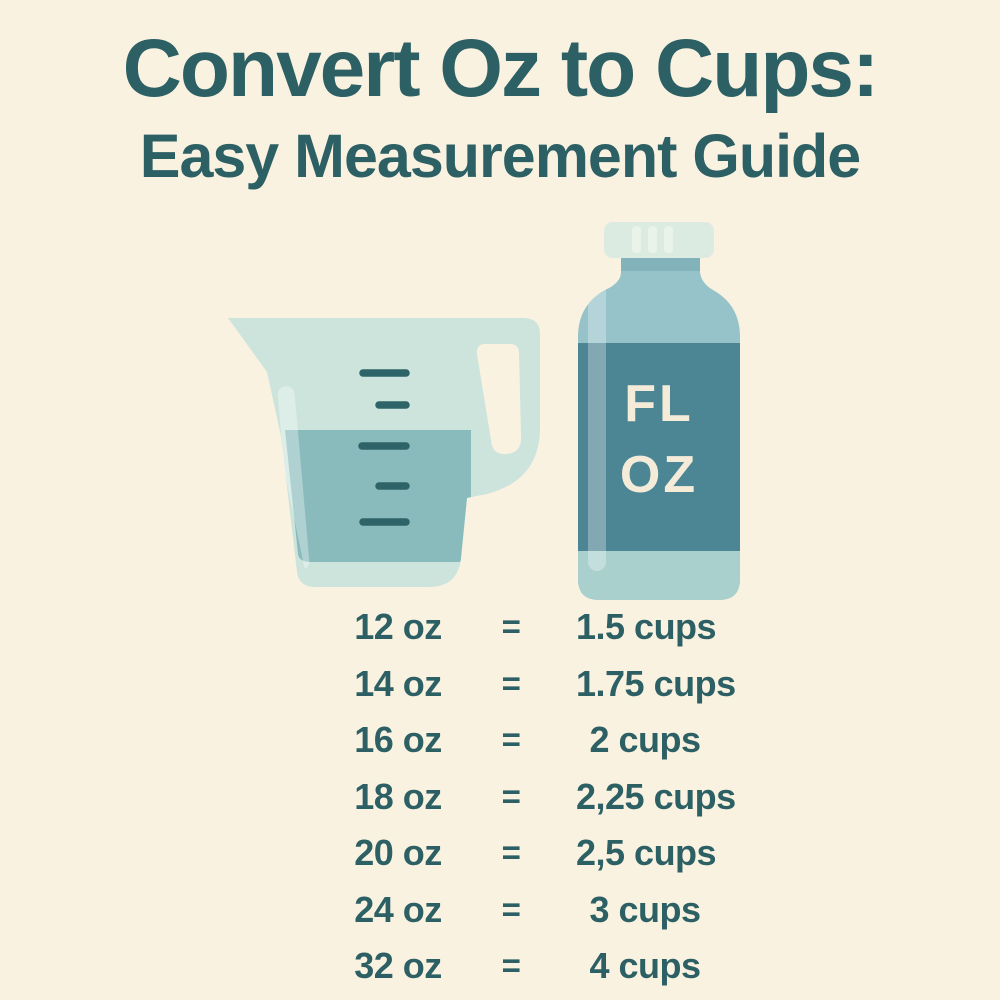  Describe the element at coordinates (398, 853) in the screenshot. I see `oz-value: 20 oz` at that location.